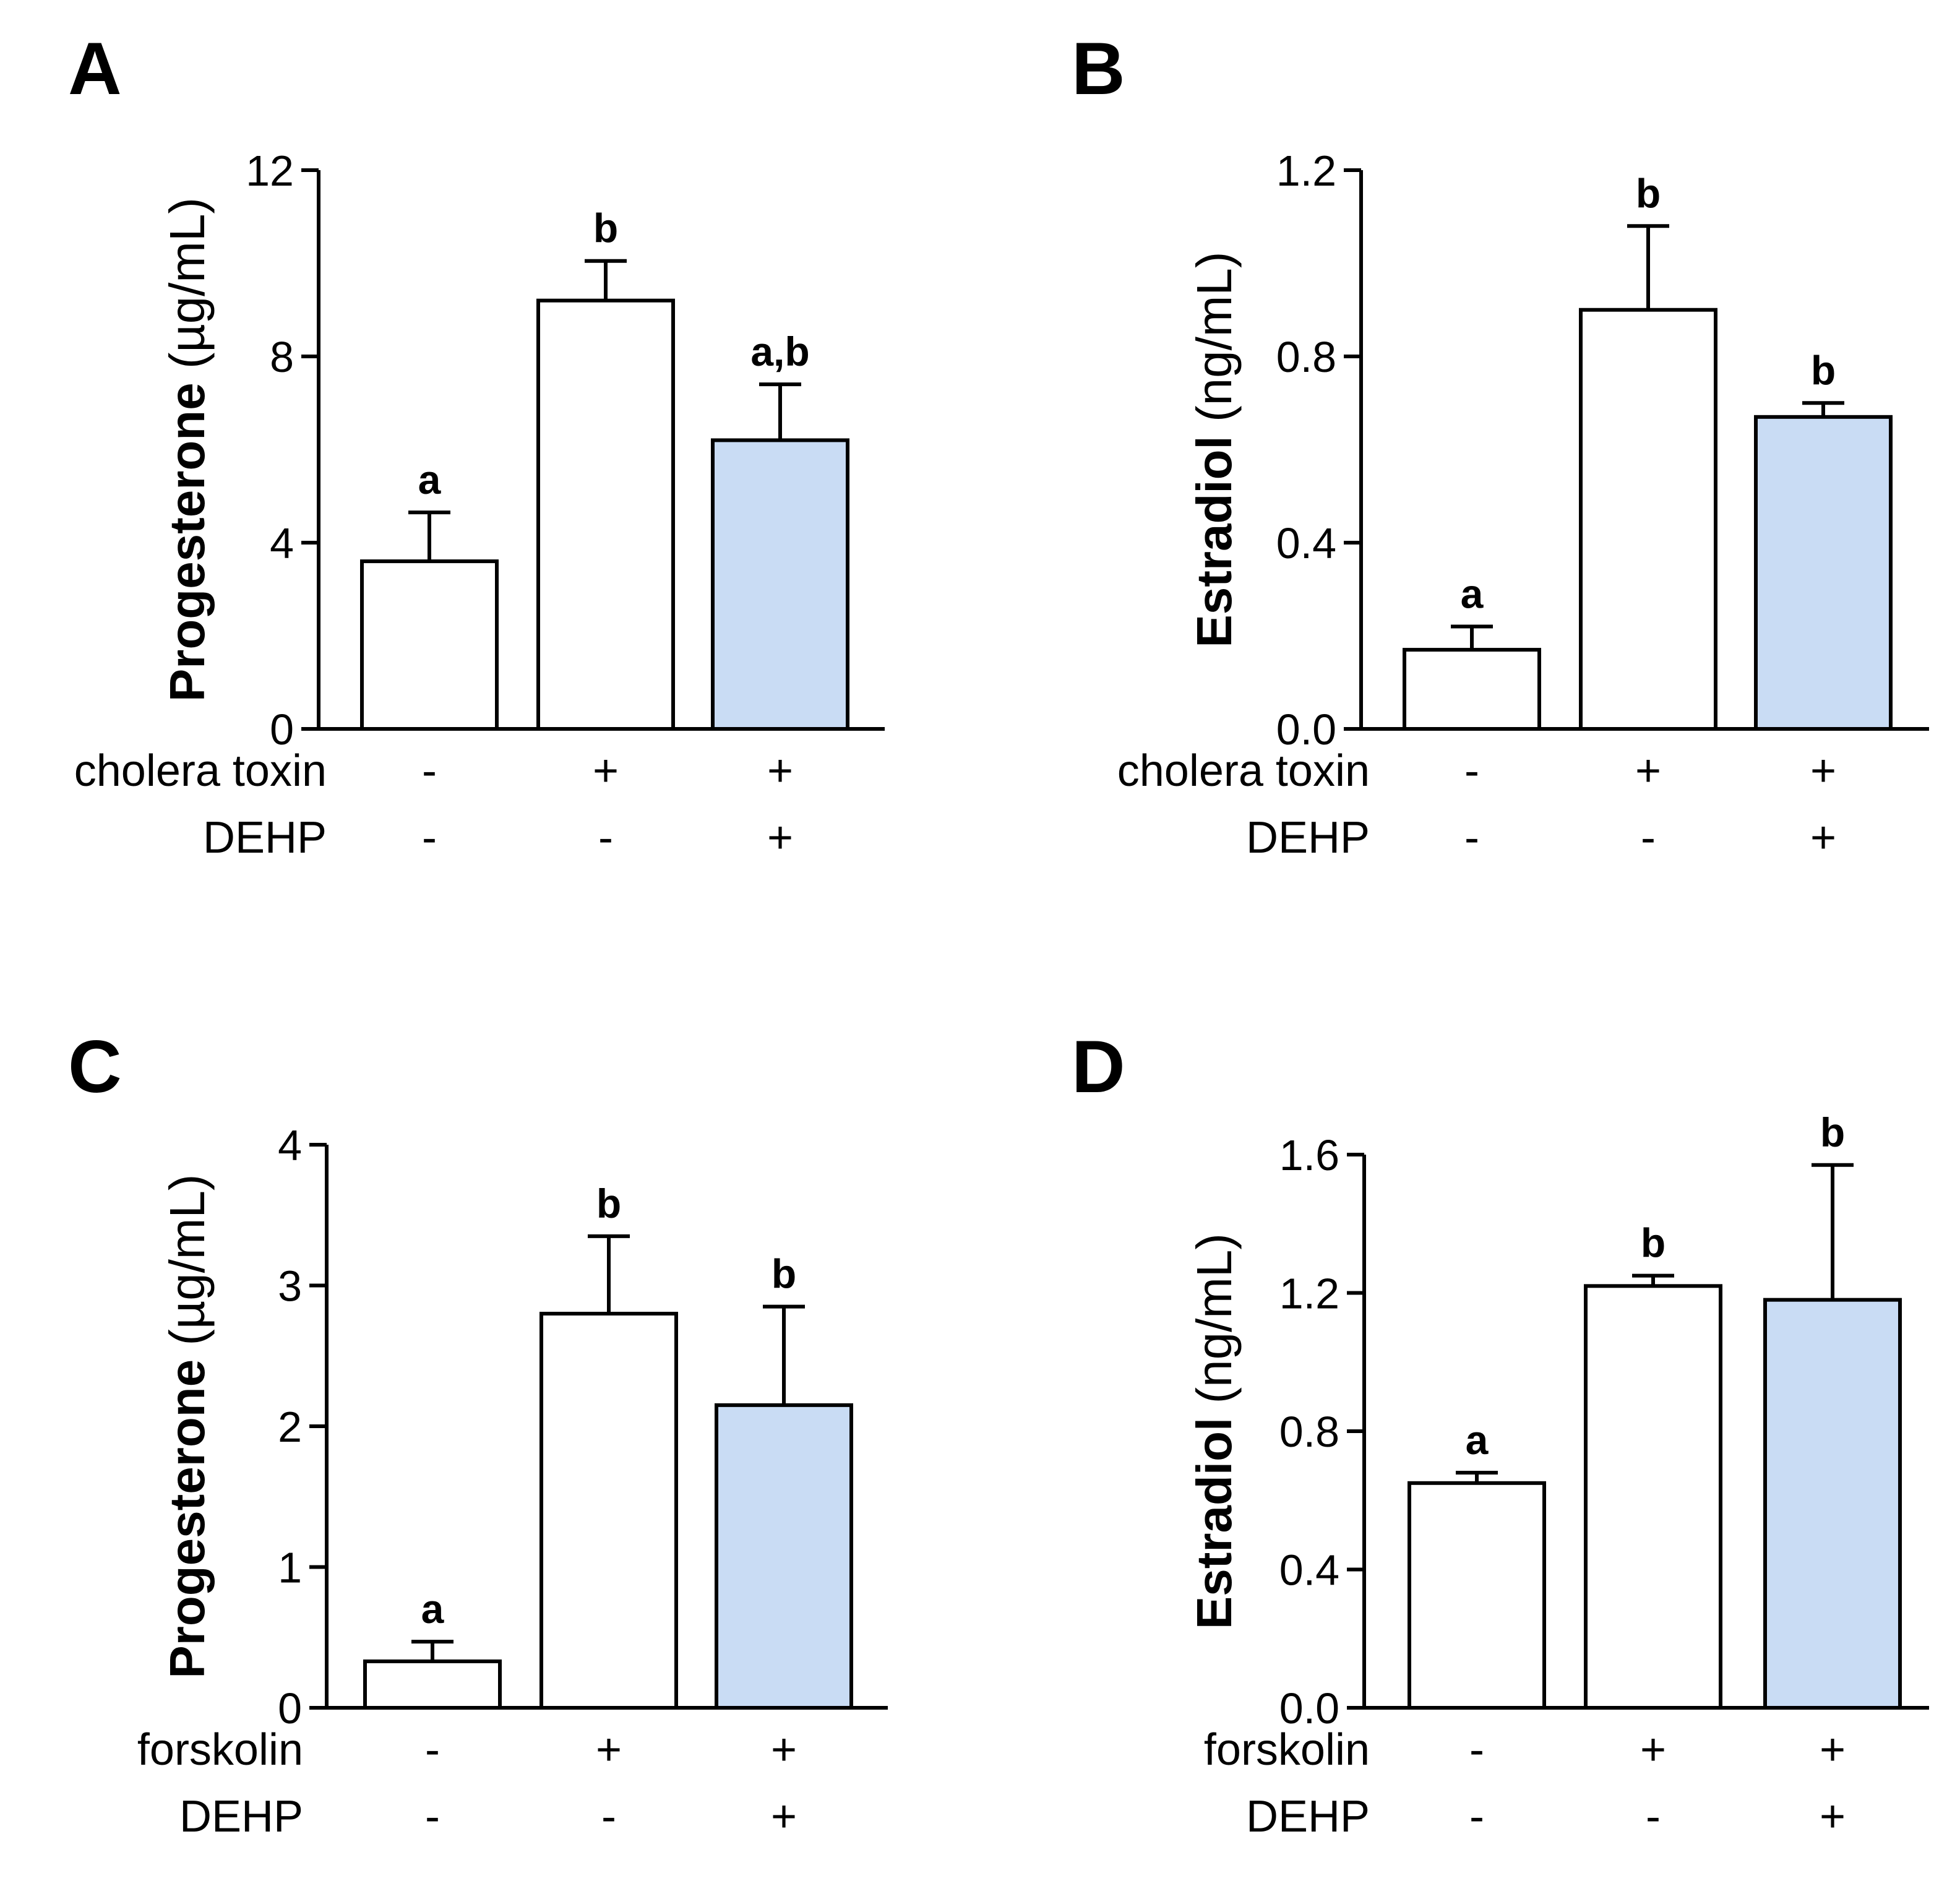 The width and height of the screenshot is (1960, 1886). I want to click on y-tick-label: 12, so click(270, 171).